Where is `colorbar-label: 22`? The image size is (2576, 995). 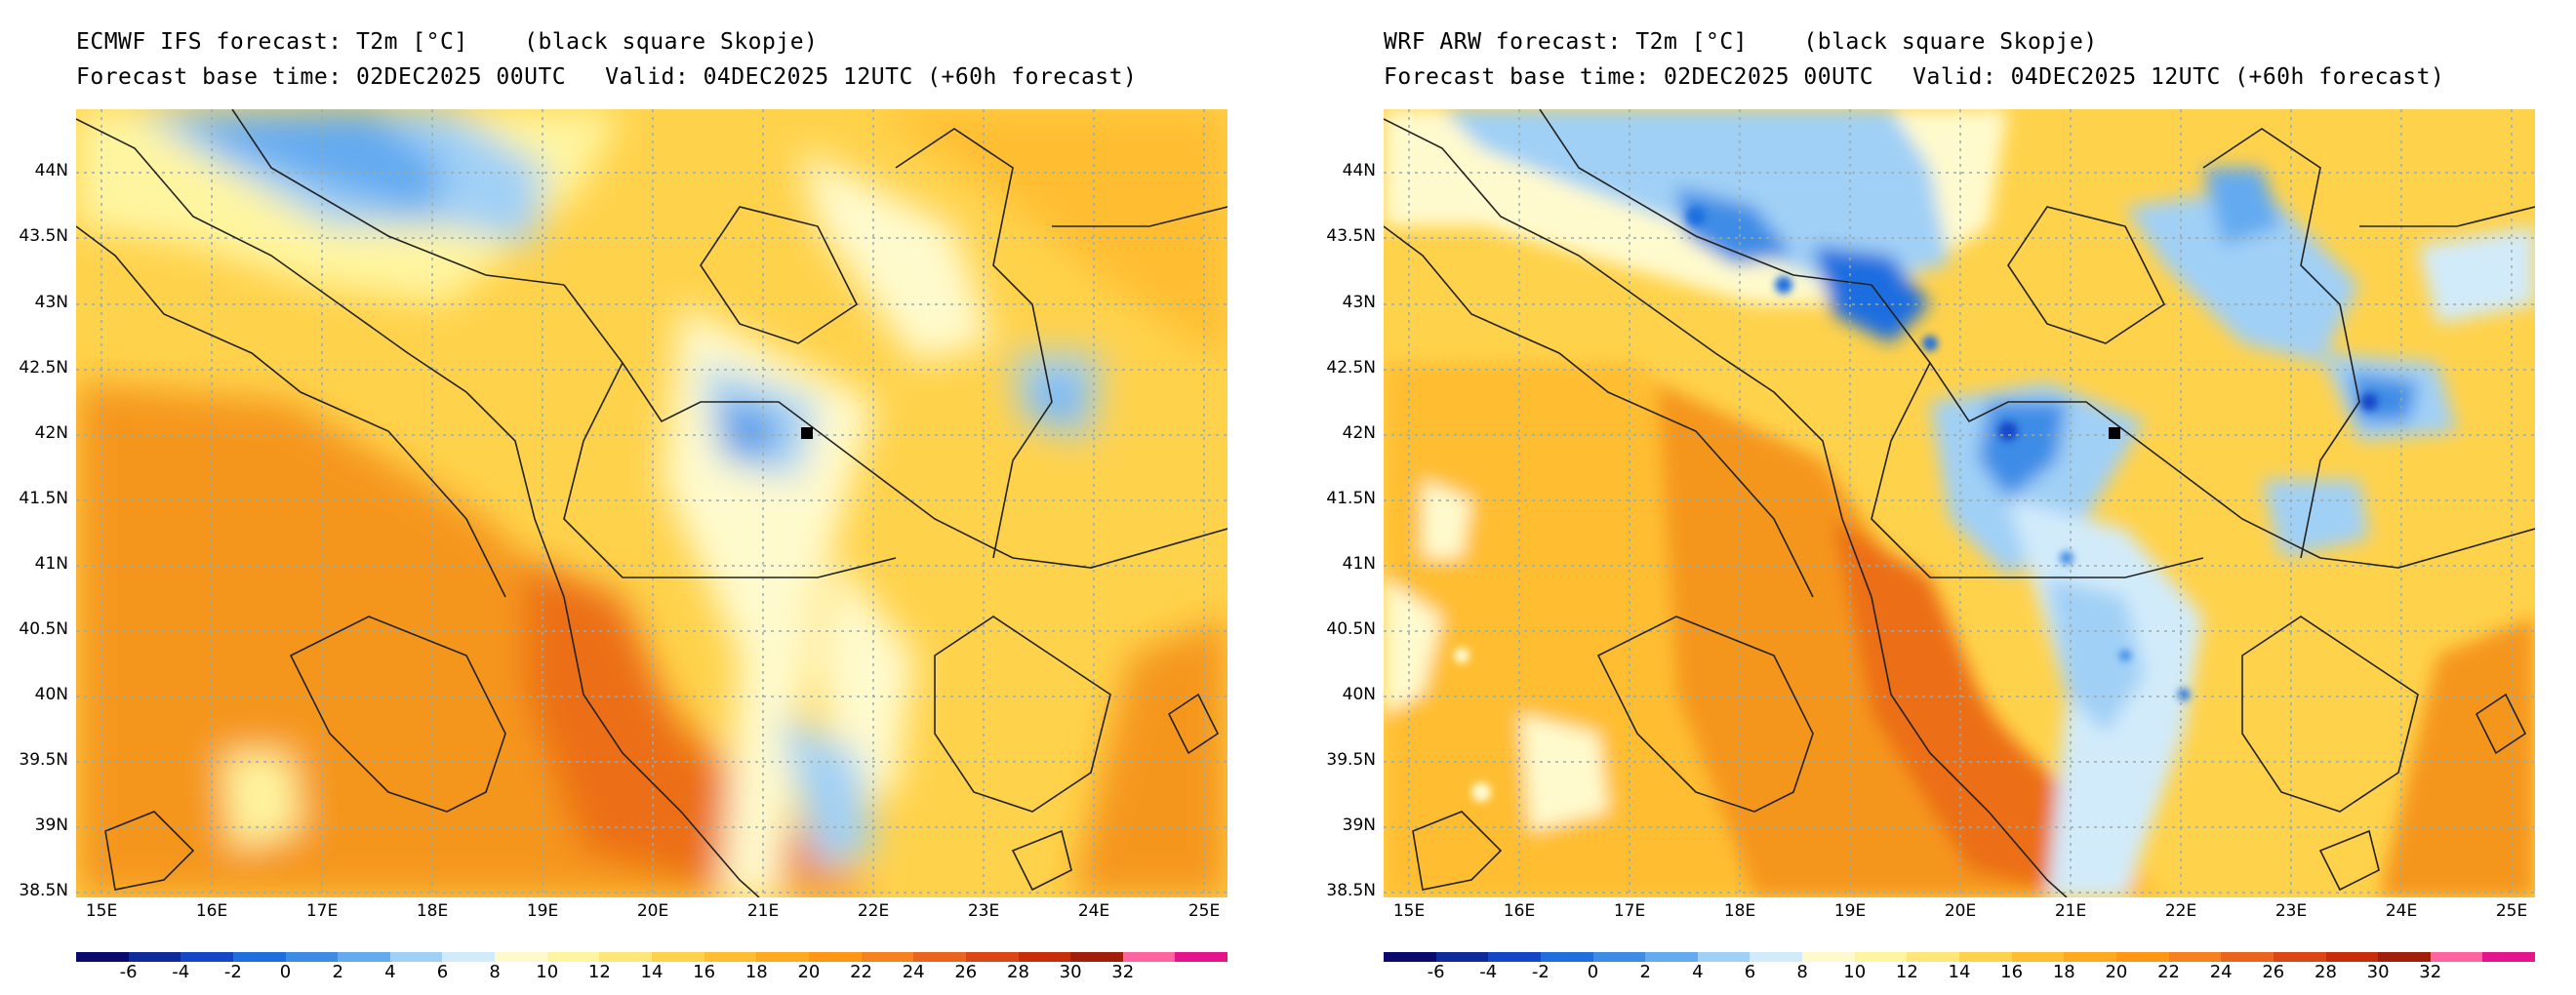
colorbar-label: 22 is located at coordinates (861, 972).